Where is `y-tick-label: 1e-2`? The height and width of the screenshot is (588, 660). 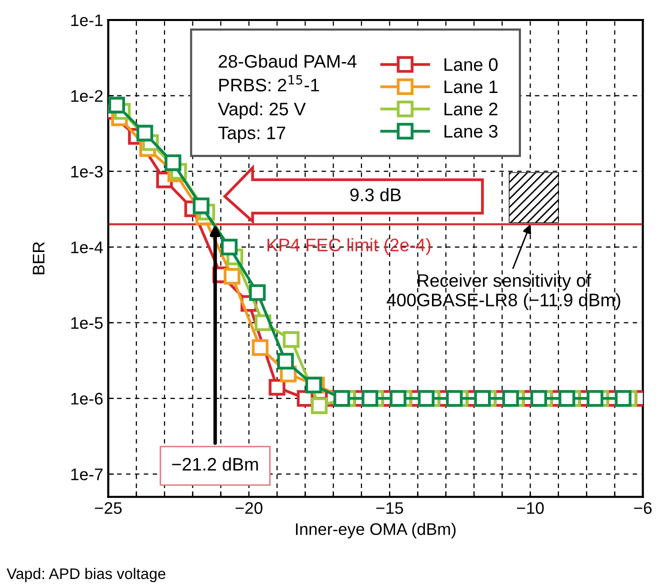 y-tick-label: 1e-2 is located at coordinates (87, 96).